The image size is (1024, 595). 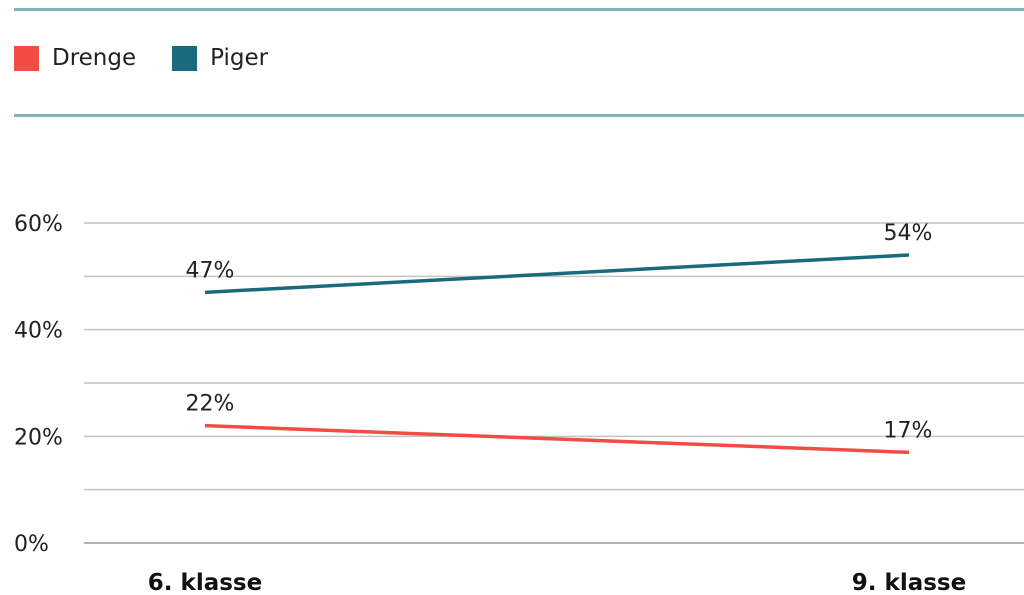 I want to click on legend: Drenge Piger, so click(x=159, y=58).